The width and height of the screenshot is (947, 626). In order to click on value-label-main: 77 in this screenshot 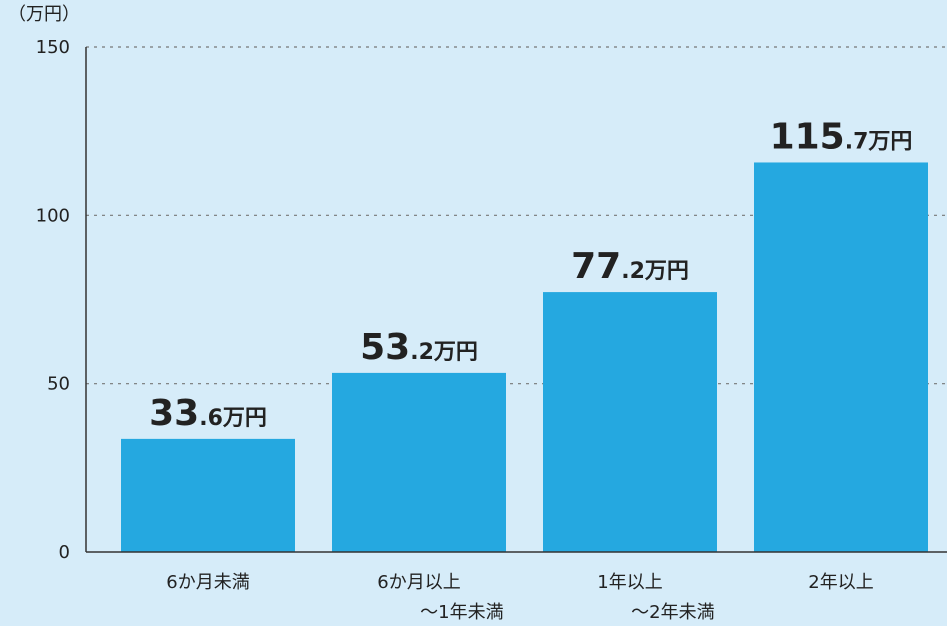, I will do `click(596, 266)`.